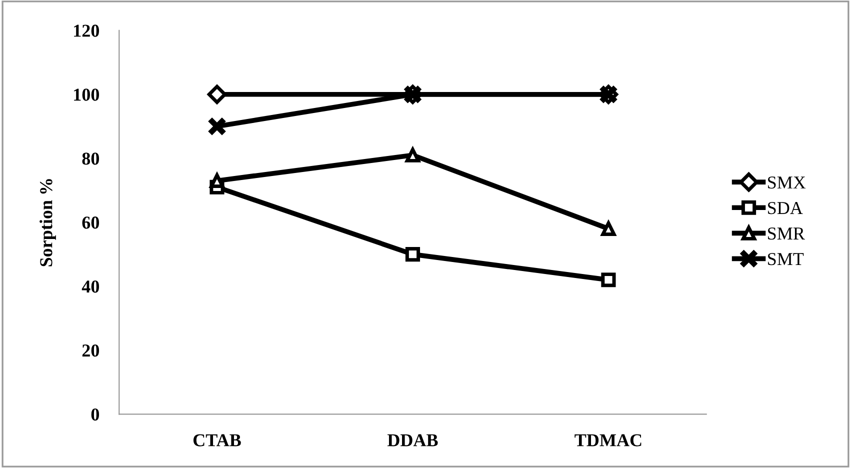 This screenshot has height=468, width=851. I want to click on y-tick-label: 0, so click(95, 414).